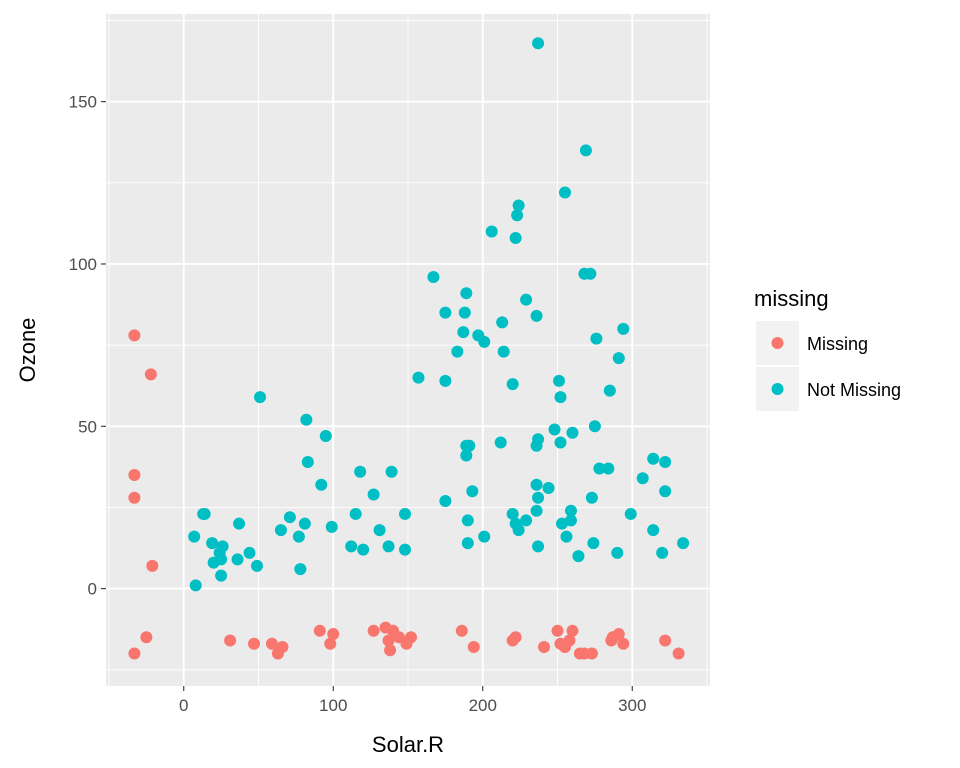  What do you see at coordinates (183, 705) in the screenshot?
I see `x-tick-label: 0` at bounding box center [183, 705].